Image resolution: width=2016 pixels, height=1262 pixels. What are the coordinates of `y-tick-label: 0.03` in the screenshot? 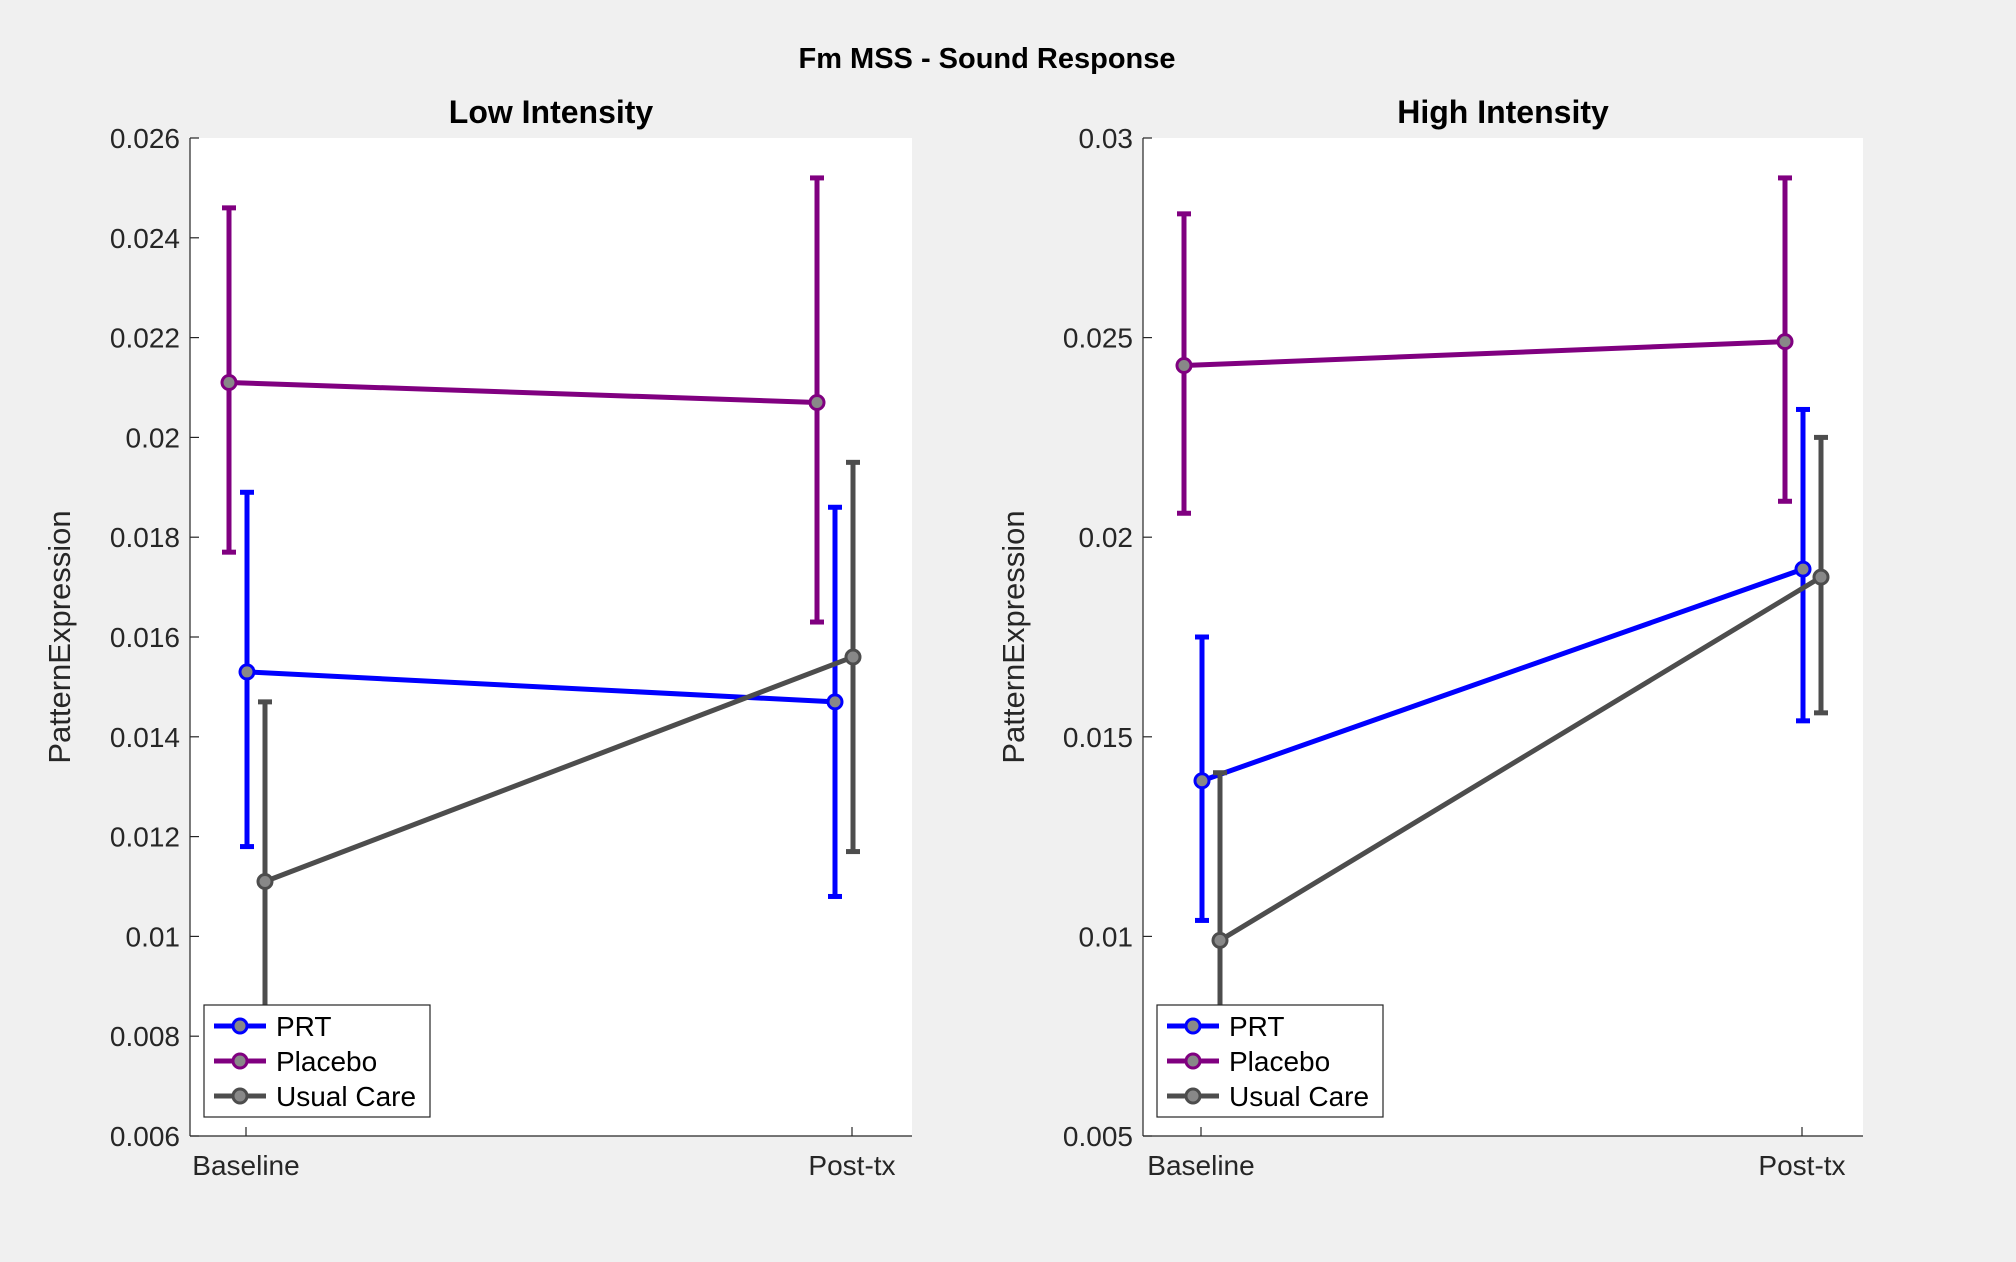 It's located at (1106, 138).